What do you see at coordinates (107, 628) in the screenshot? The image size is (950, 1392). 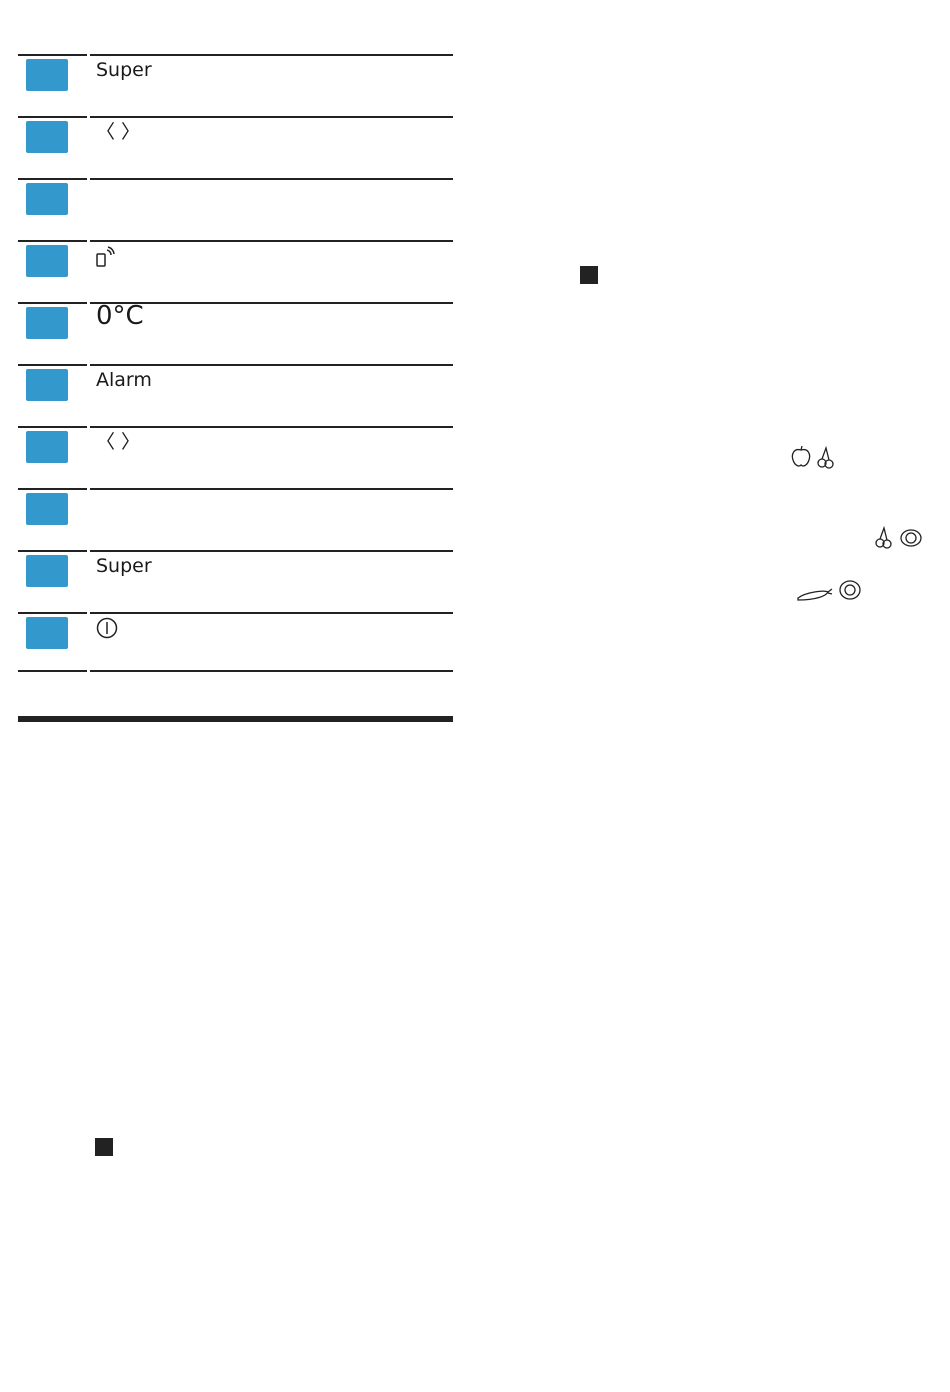 I see `power-icon` at bounding box center [107, 628].